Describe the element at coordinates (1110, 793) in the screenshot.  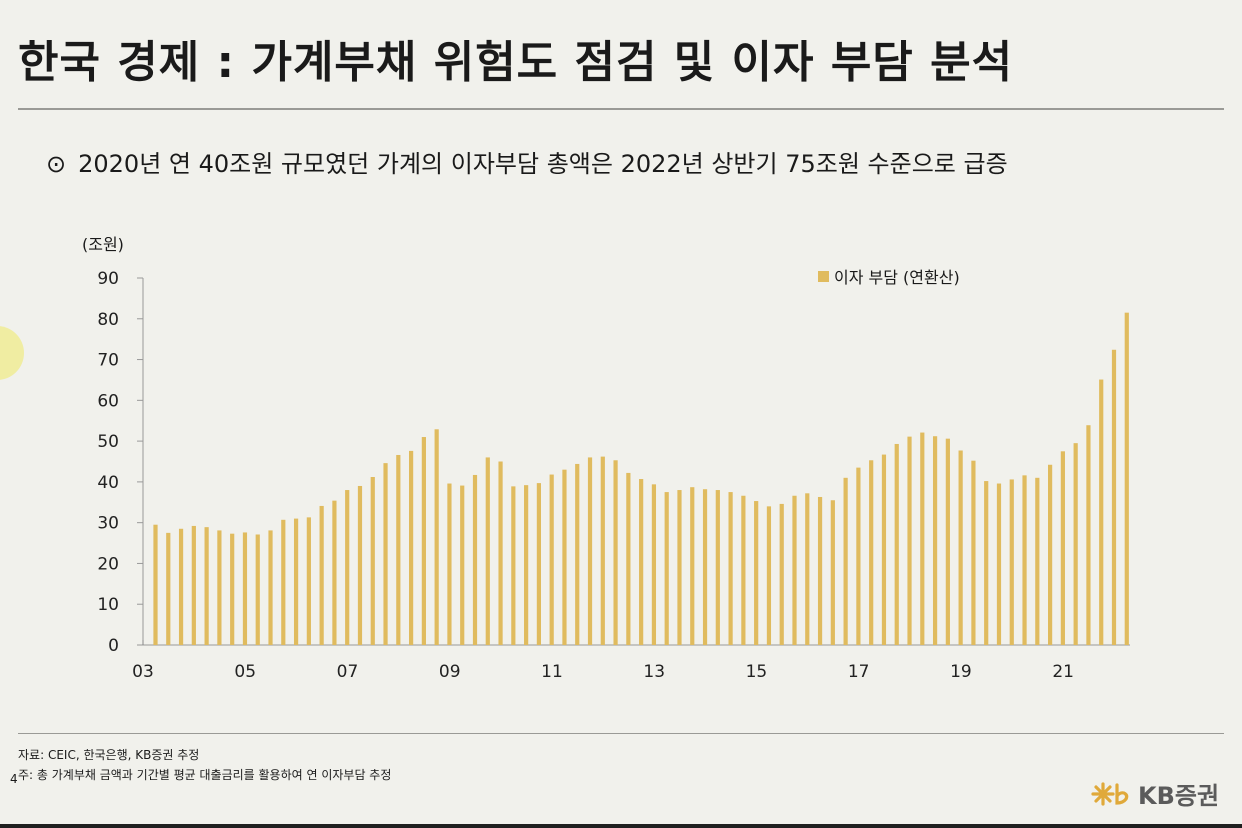
I see `kb-star-icon` at that location.